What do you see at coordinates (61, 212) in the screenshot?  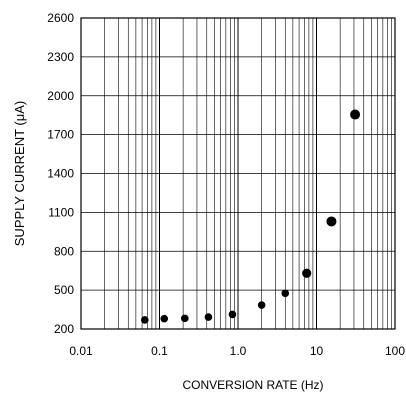 I see `y-tick-label: 1100` at bounding box center [61, 212].